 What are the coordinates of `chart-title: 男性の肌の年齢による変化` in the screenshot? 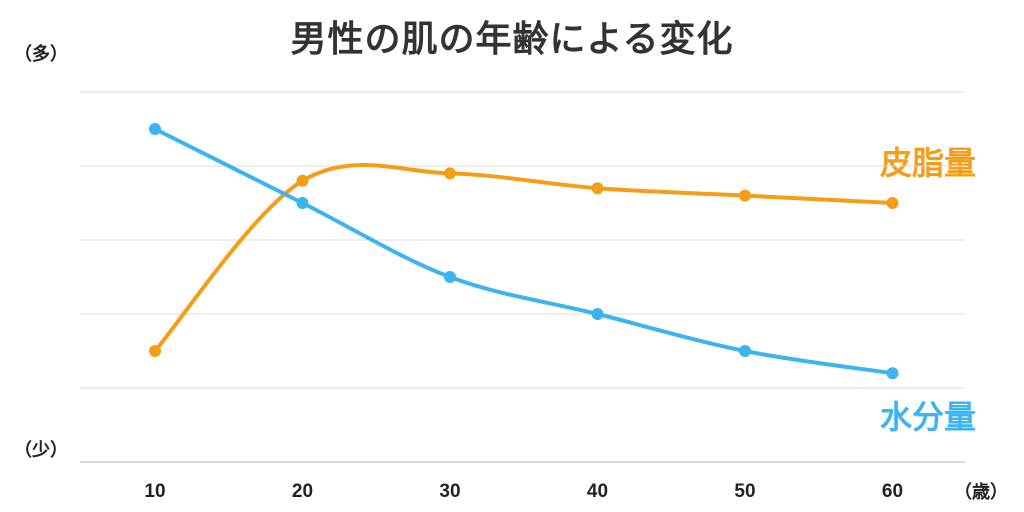 It's located at (512, 39).